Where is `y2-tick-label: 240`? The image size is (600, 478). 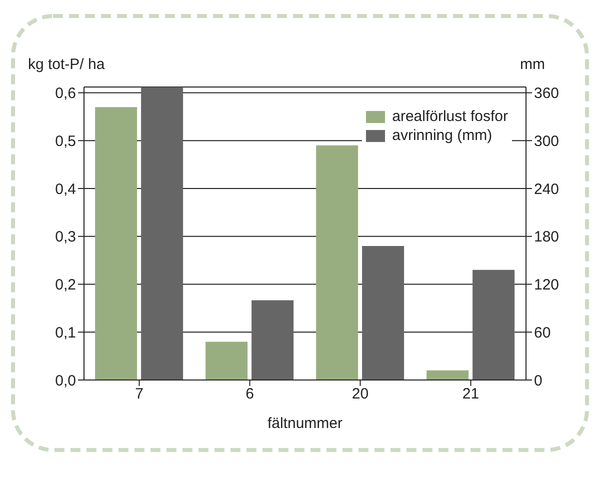 y2-tick-label: 240 is located at coordinates (547, 189).